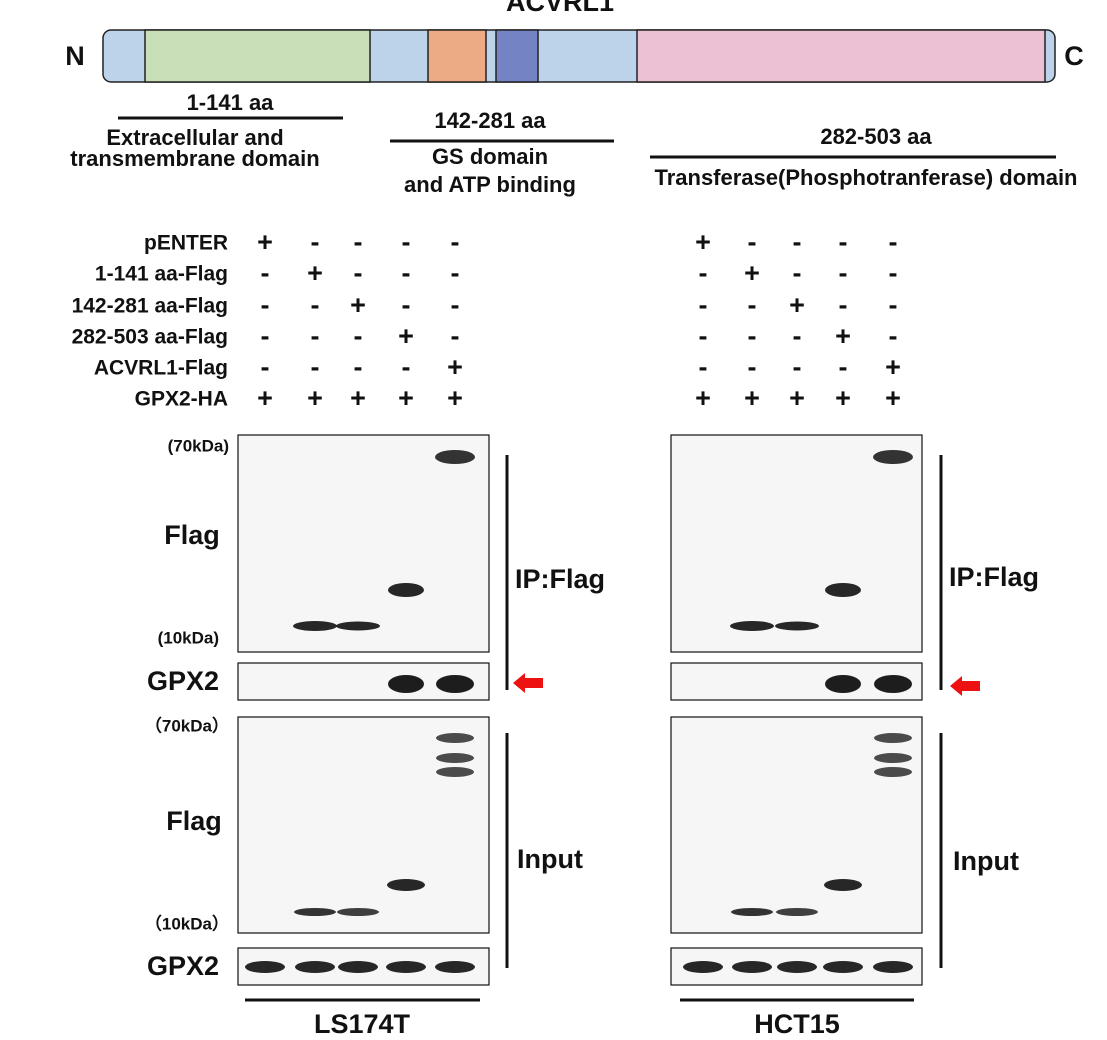  Describe the element at coordinates (490, 184) in the screenshot. I see `domain-label: and ATP binding` at that location.